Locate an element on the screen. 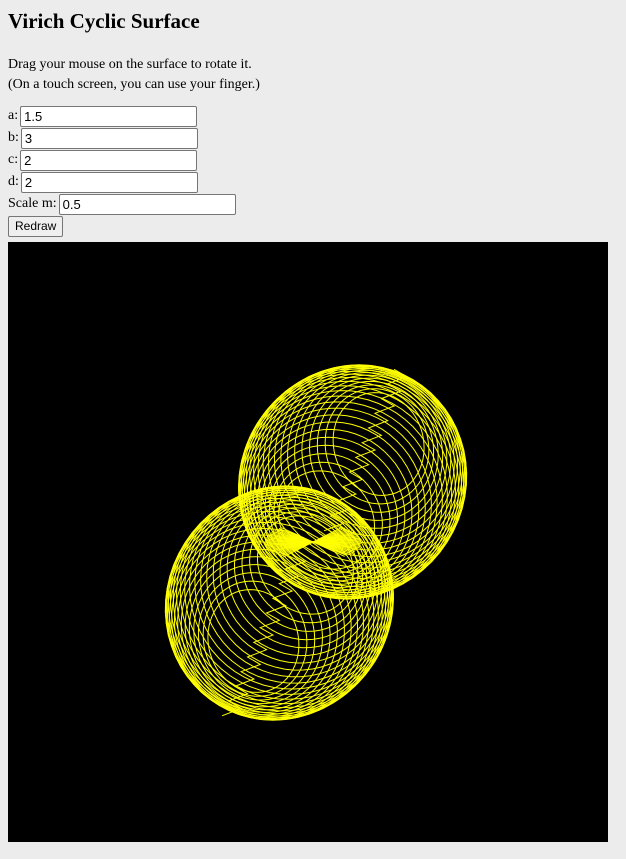 The width and height of the screenshot is (626, 859). param-d-input is located at coordinates (109, 182).